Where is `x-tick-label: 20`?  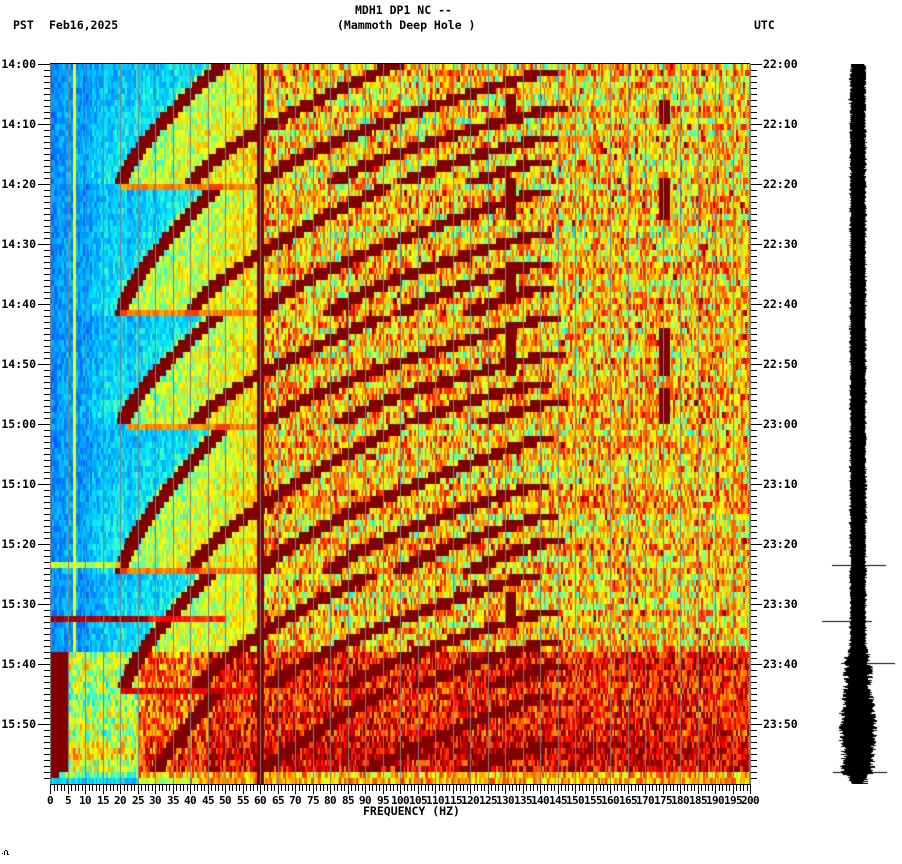
x-tick-label: 20 is located at coordinates (120, 800).